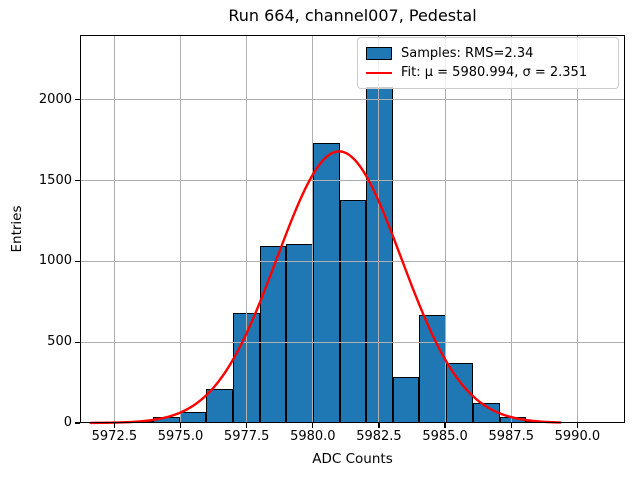  Describe the element at coordinates (511, 436) in the screenshot. I see `x-tick-label: 5987.5` at that location.